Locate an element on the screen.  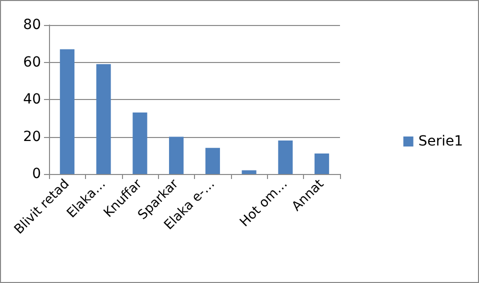
y-tick-label: 80 is located at coordinates (32, 25).